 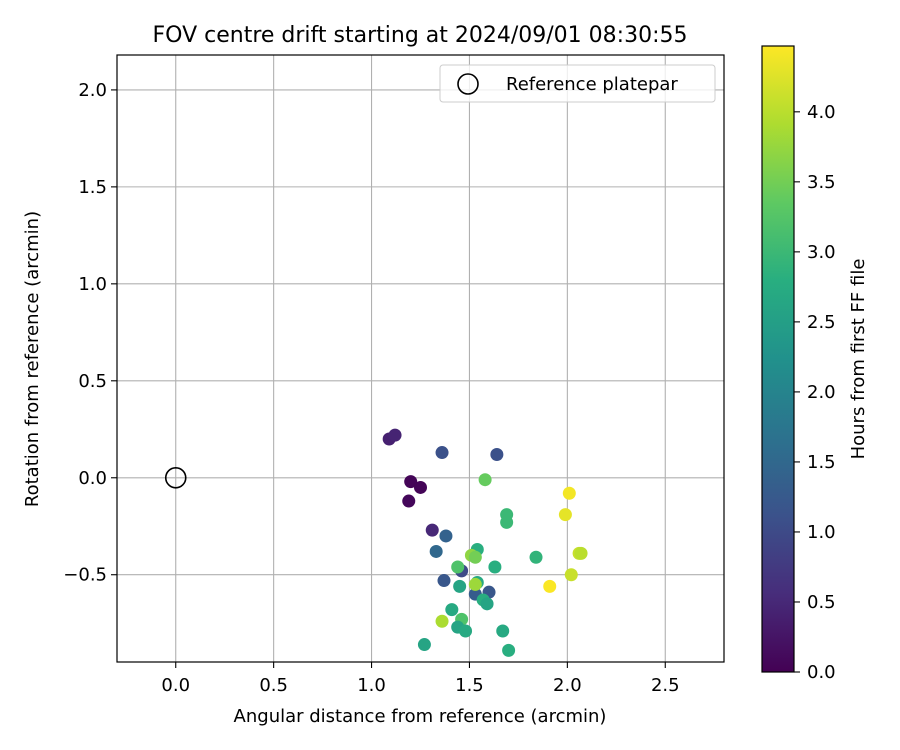 I want to click on y-tick-label: −0.5, so click(x=85, y=575).